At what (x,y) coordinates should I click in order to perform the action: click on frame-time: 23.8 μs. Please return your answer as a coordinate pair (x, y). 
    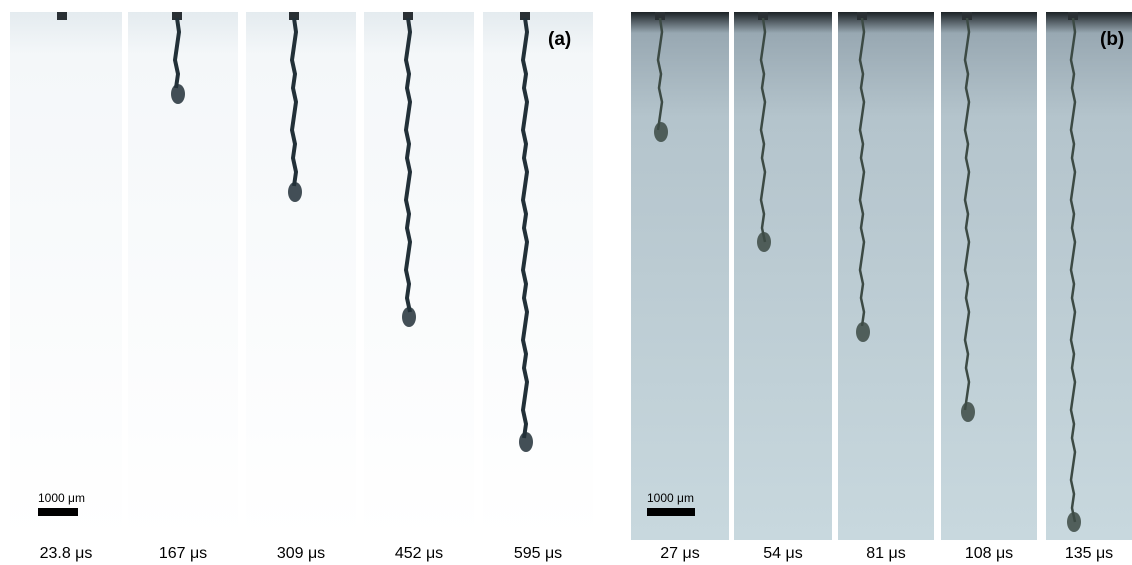
    Looking at the image, I should click on (66, 553).